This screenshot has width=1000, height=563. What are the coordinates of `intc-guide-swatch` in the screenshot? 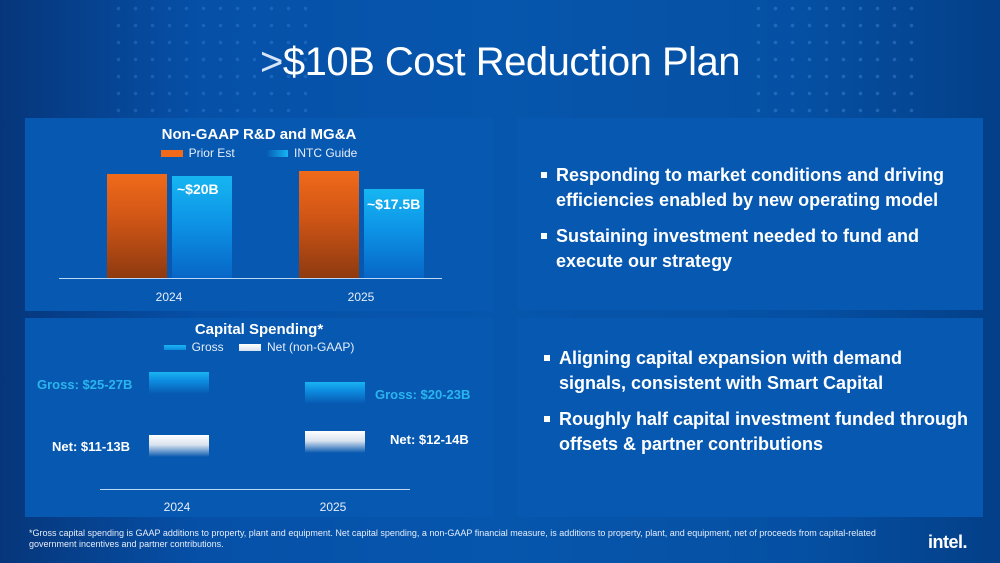 It's located at (277, 154).